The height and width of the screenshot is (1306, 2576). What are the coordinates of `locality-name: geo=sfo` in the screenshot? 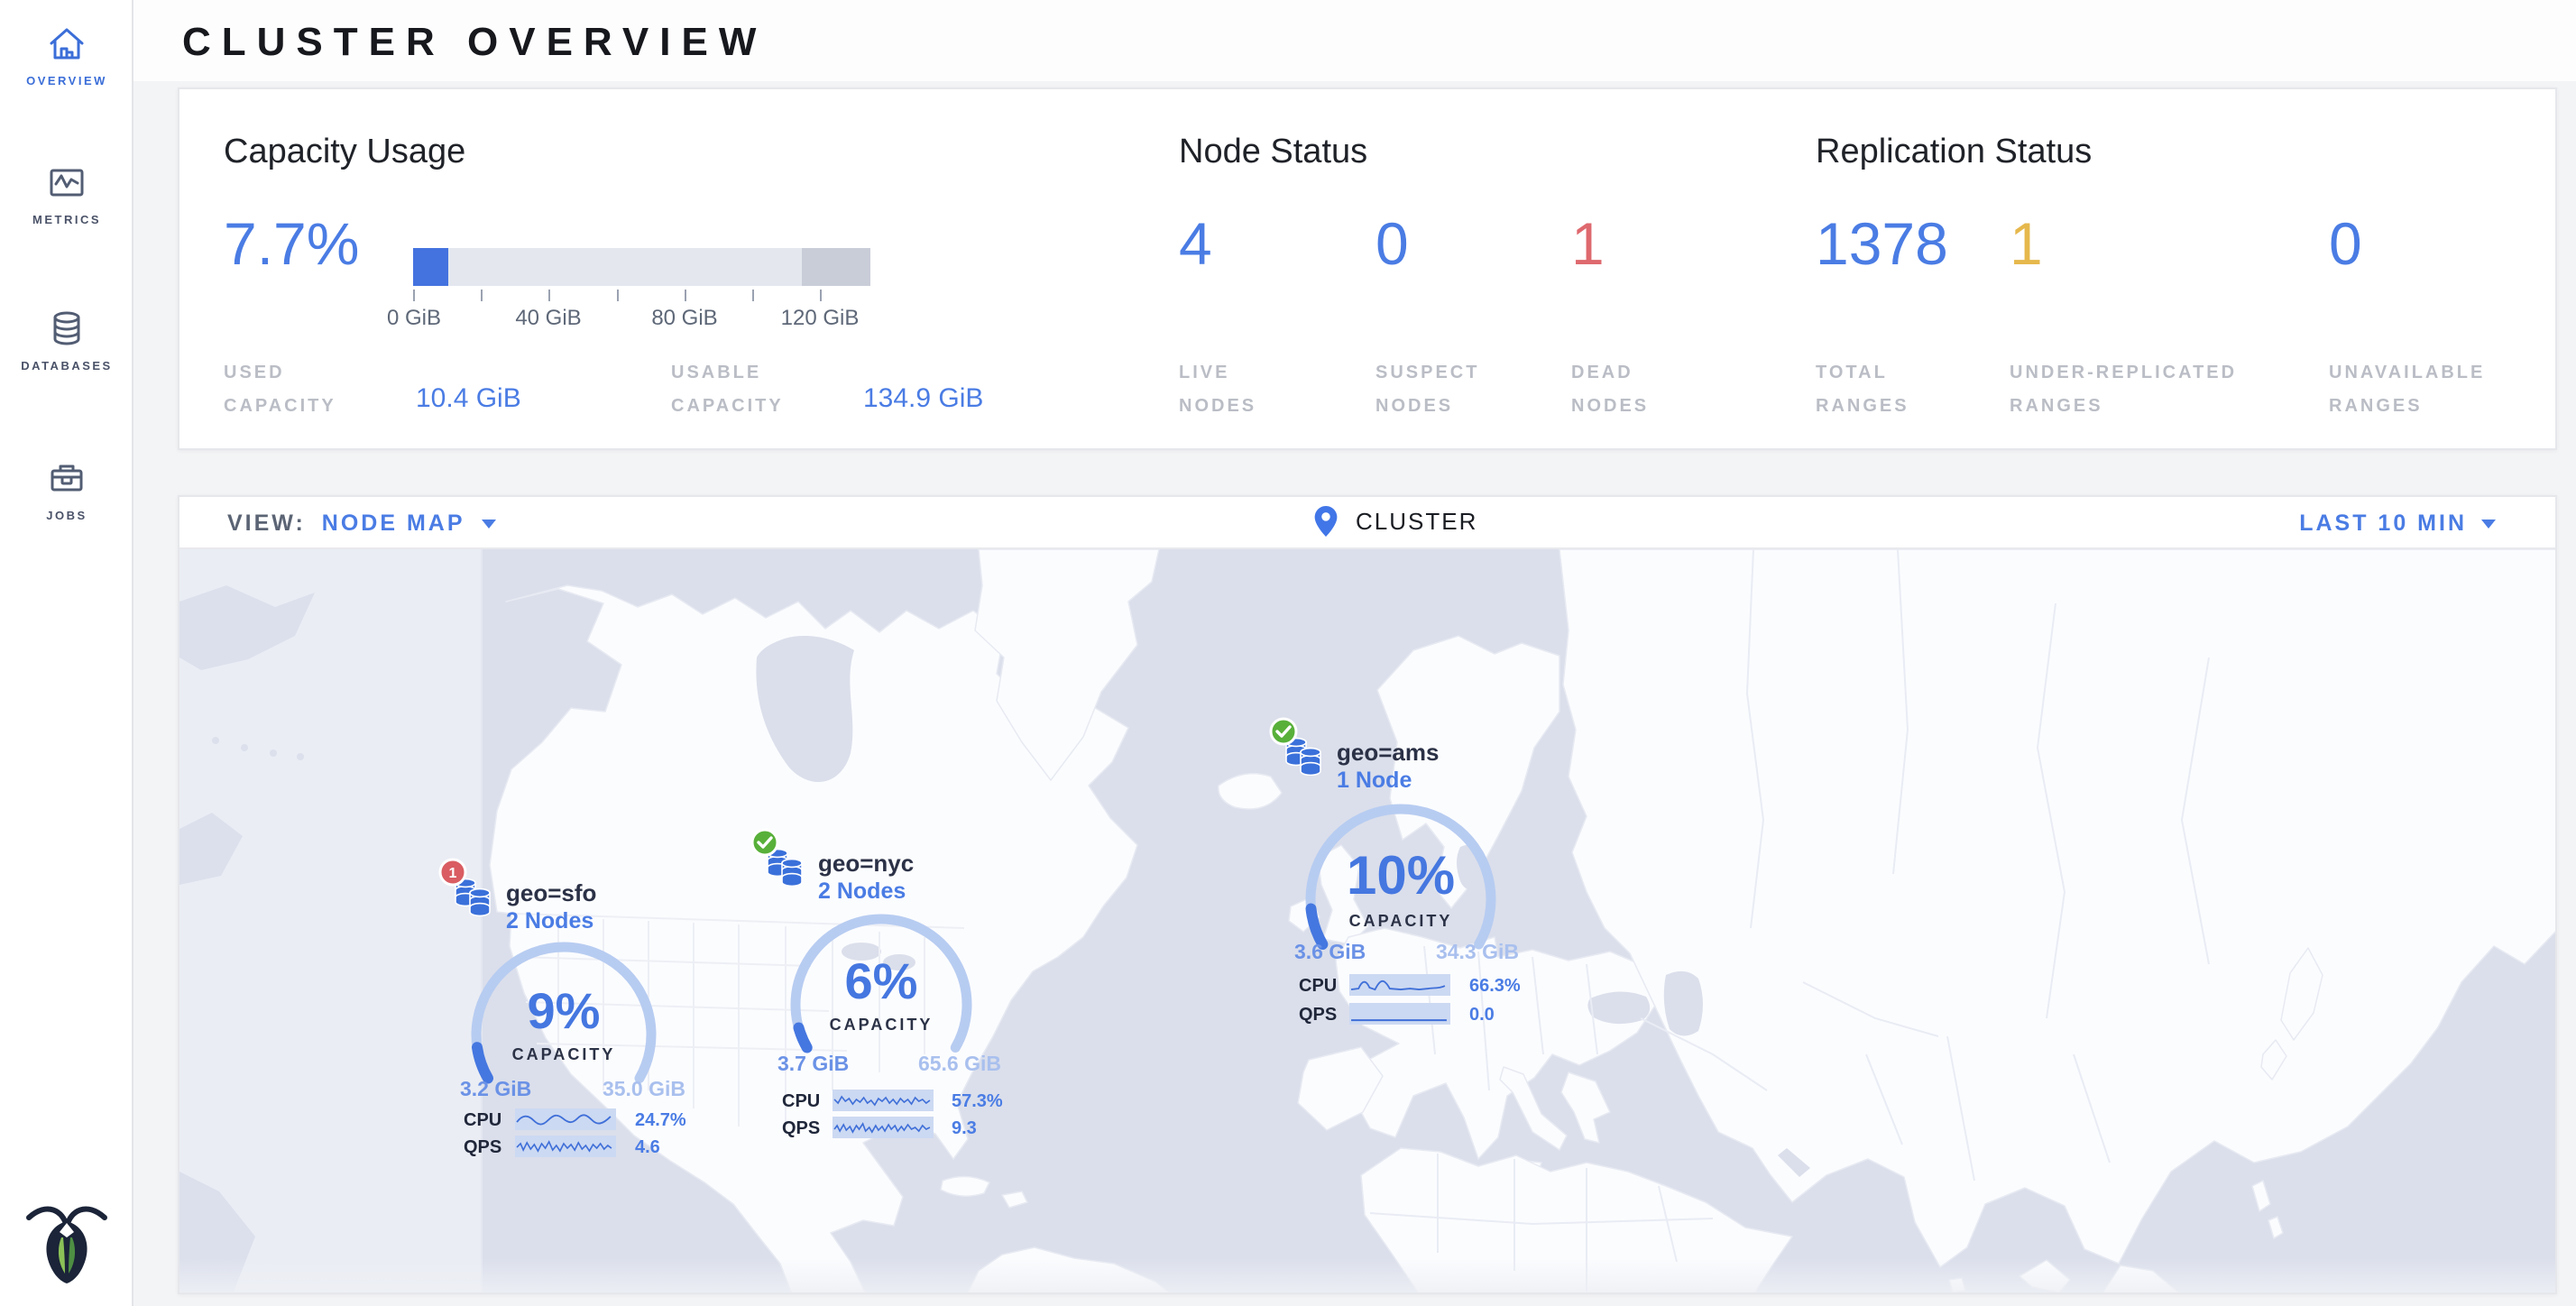 It's located at (552, 892).